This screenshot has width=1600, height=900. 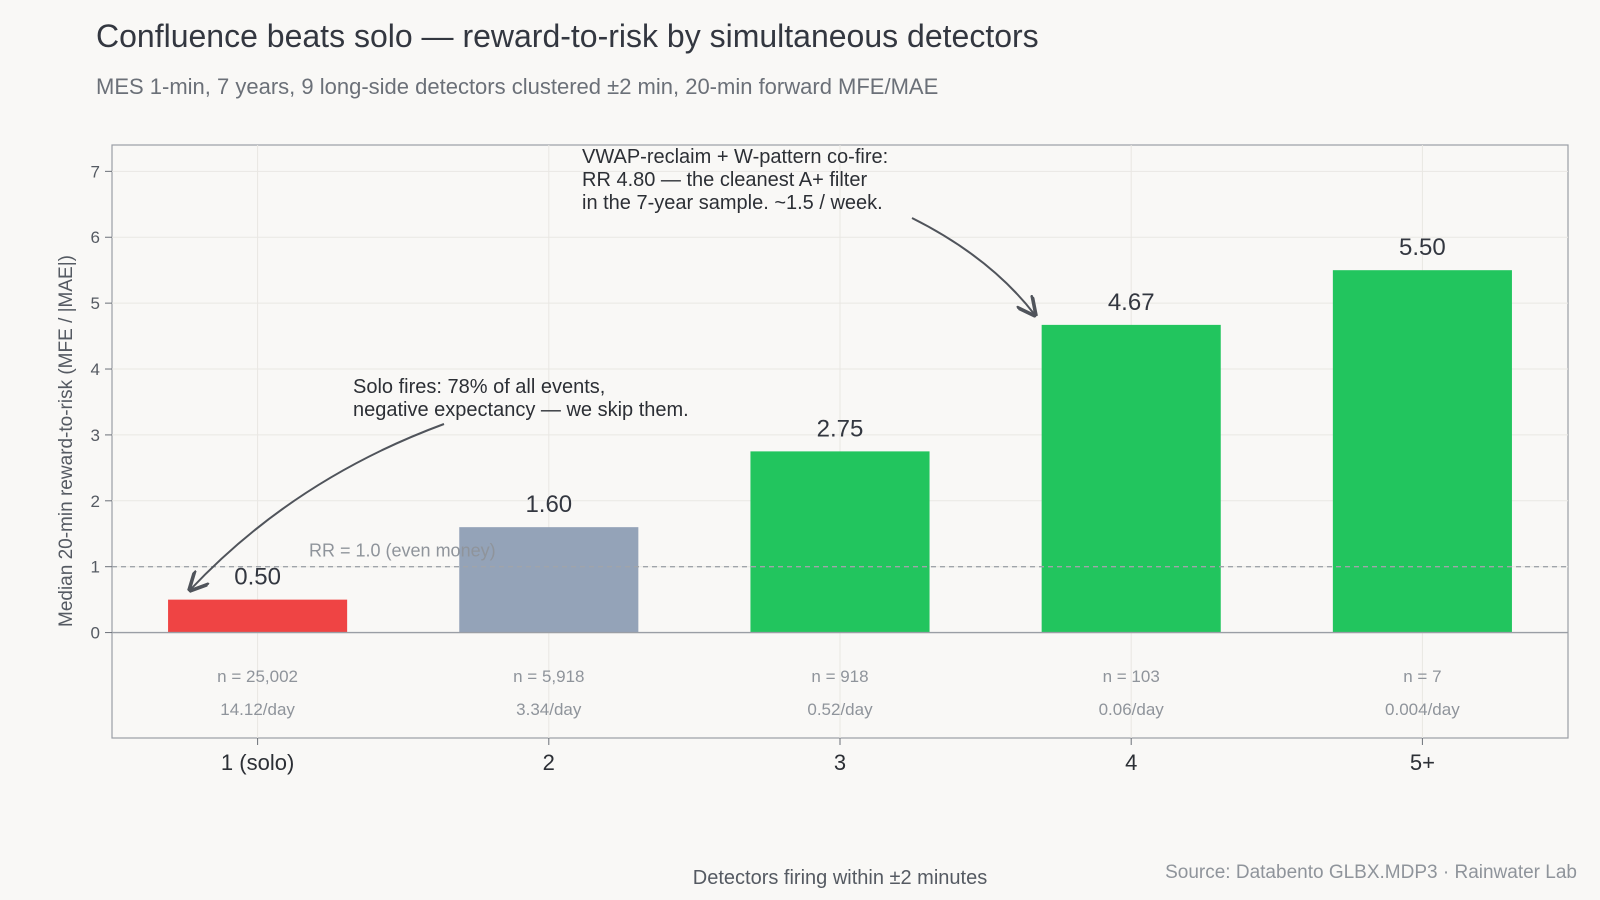 What do you see at coordinates (101, 402) in the screenshot?
I see `y-axis-ticks: 0 1 2 3 4 5 6 7` at bounding box center [101, 402].